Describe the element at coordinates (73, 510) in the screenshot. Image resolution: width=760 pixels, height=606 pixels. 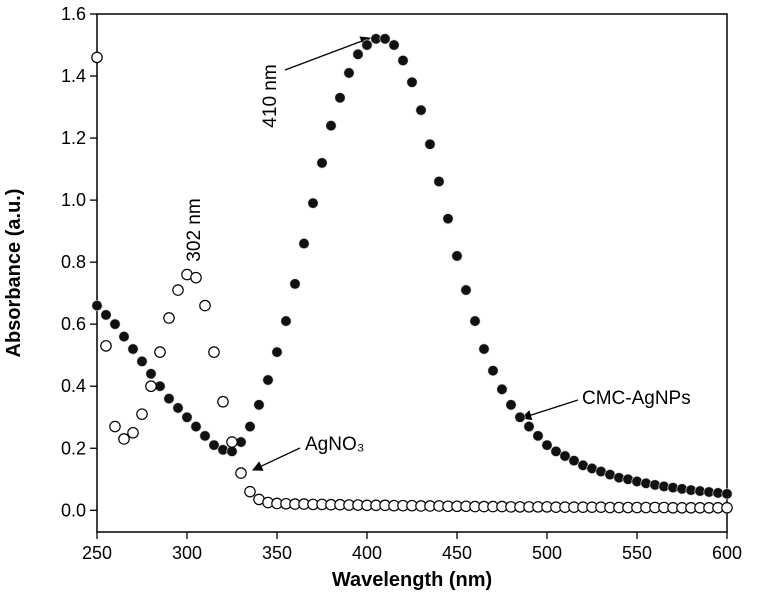
I see `y-tick-label: 0.0` at that location.